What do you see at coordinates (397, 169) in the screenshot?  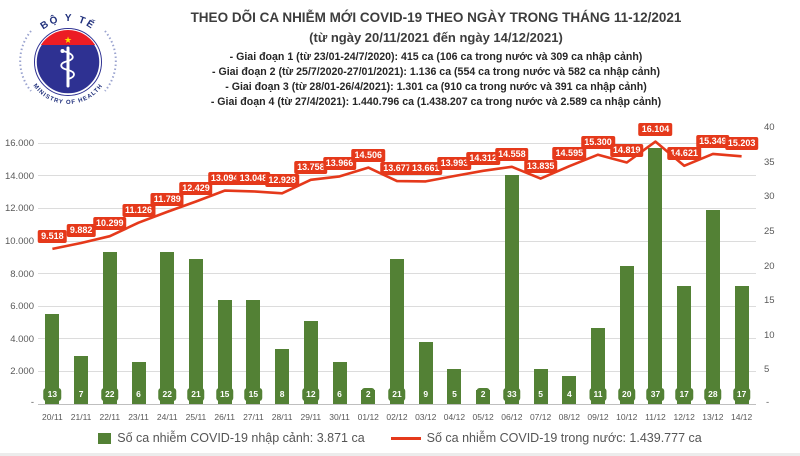 I see `line-value-label: 13.677` at bounding box center [397, 169].